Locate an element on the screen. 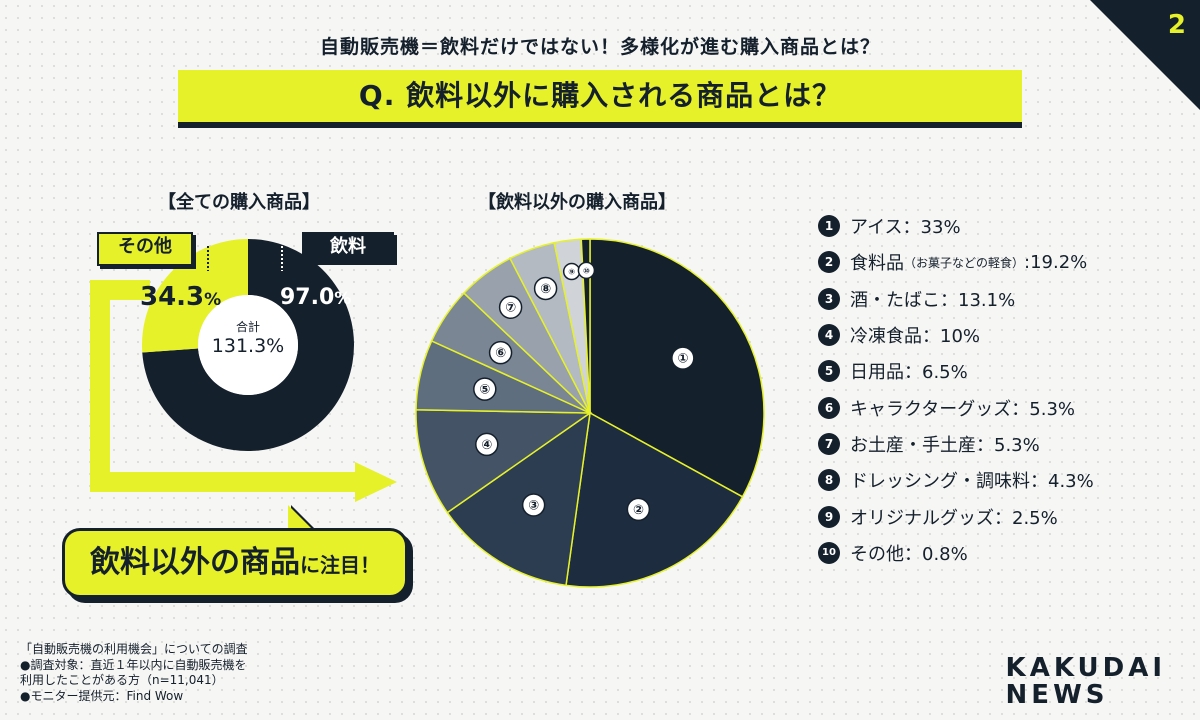  connector-vertical is located at coordinates (100, 386).